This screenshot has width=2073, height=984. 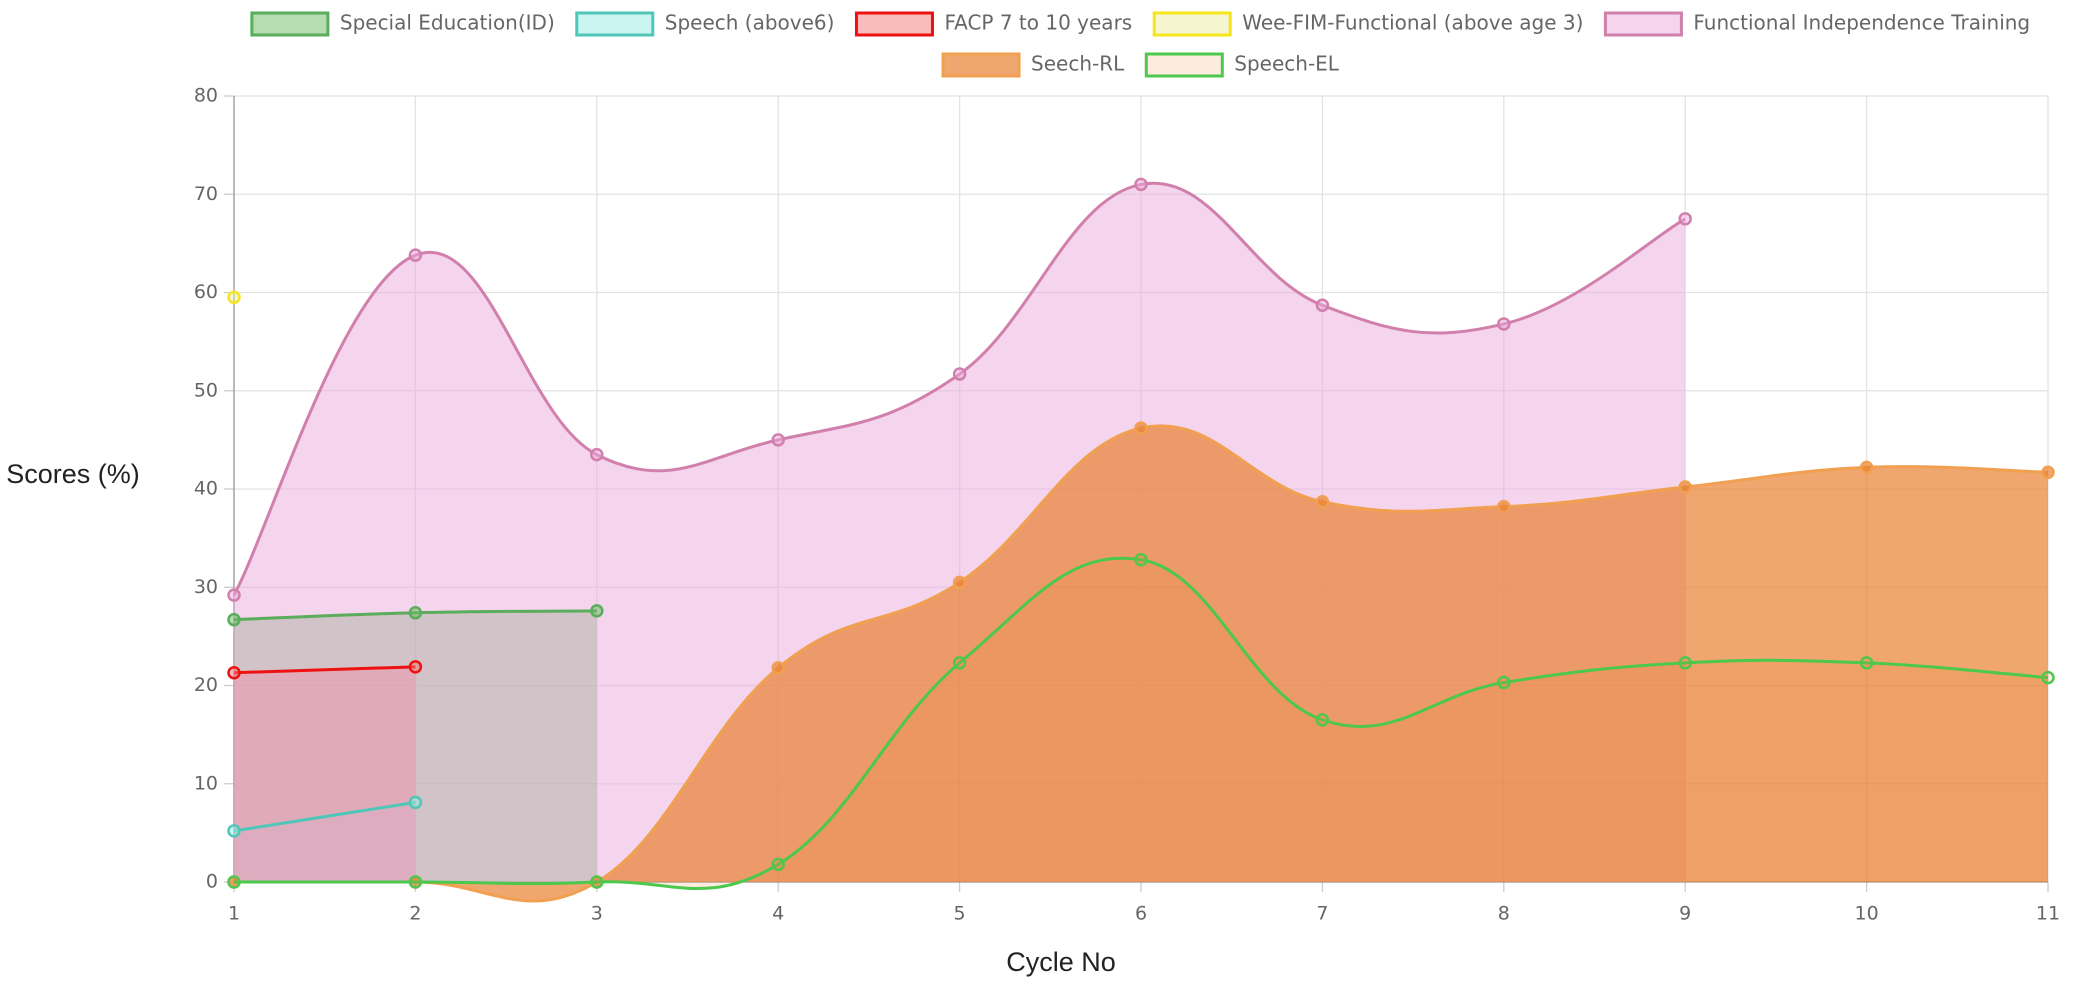 What do you see at coordinates (206, 783) in the screenshot?
I see `y-tick-label: 10` at bounding box center [206, 783].